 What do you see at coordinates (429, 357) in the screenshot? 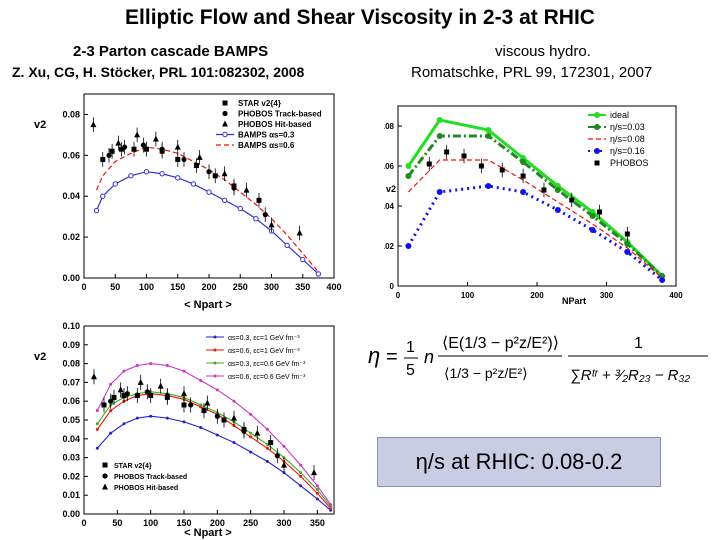
I see `formula-n: n` at bounding box center [429, 357].